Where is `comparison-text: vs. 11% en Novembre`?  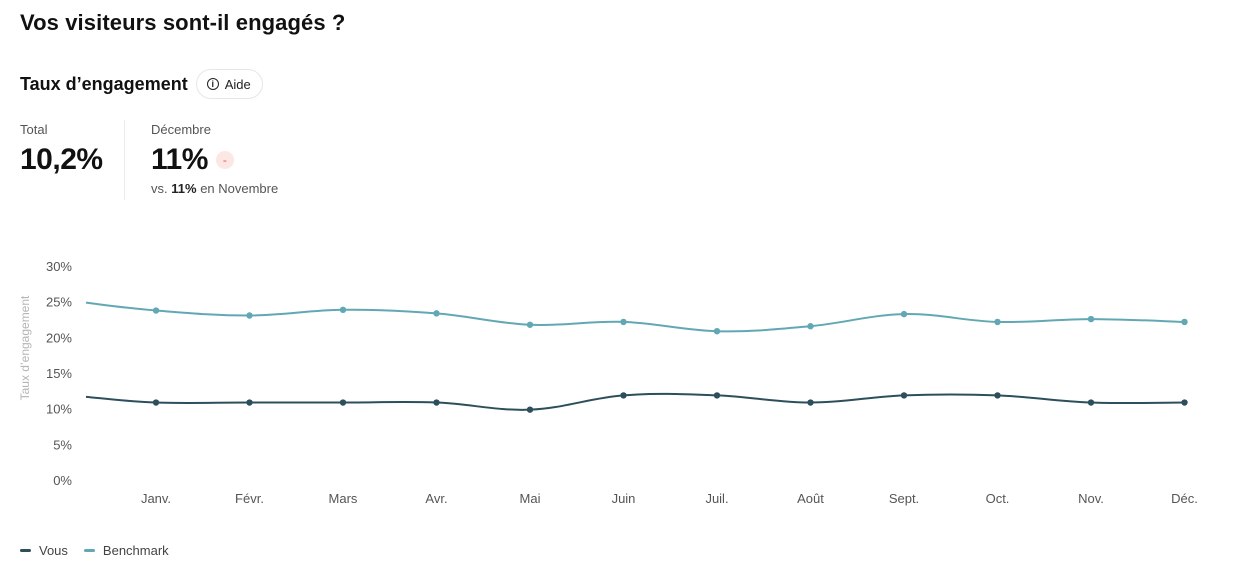 comparison-text: vs. 11% en Novembre is located at coordinates (214, 188).